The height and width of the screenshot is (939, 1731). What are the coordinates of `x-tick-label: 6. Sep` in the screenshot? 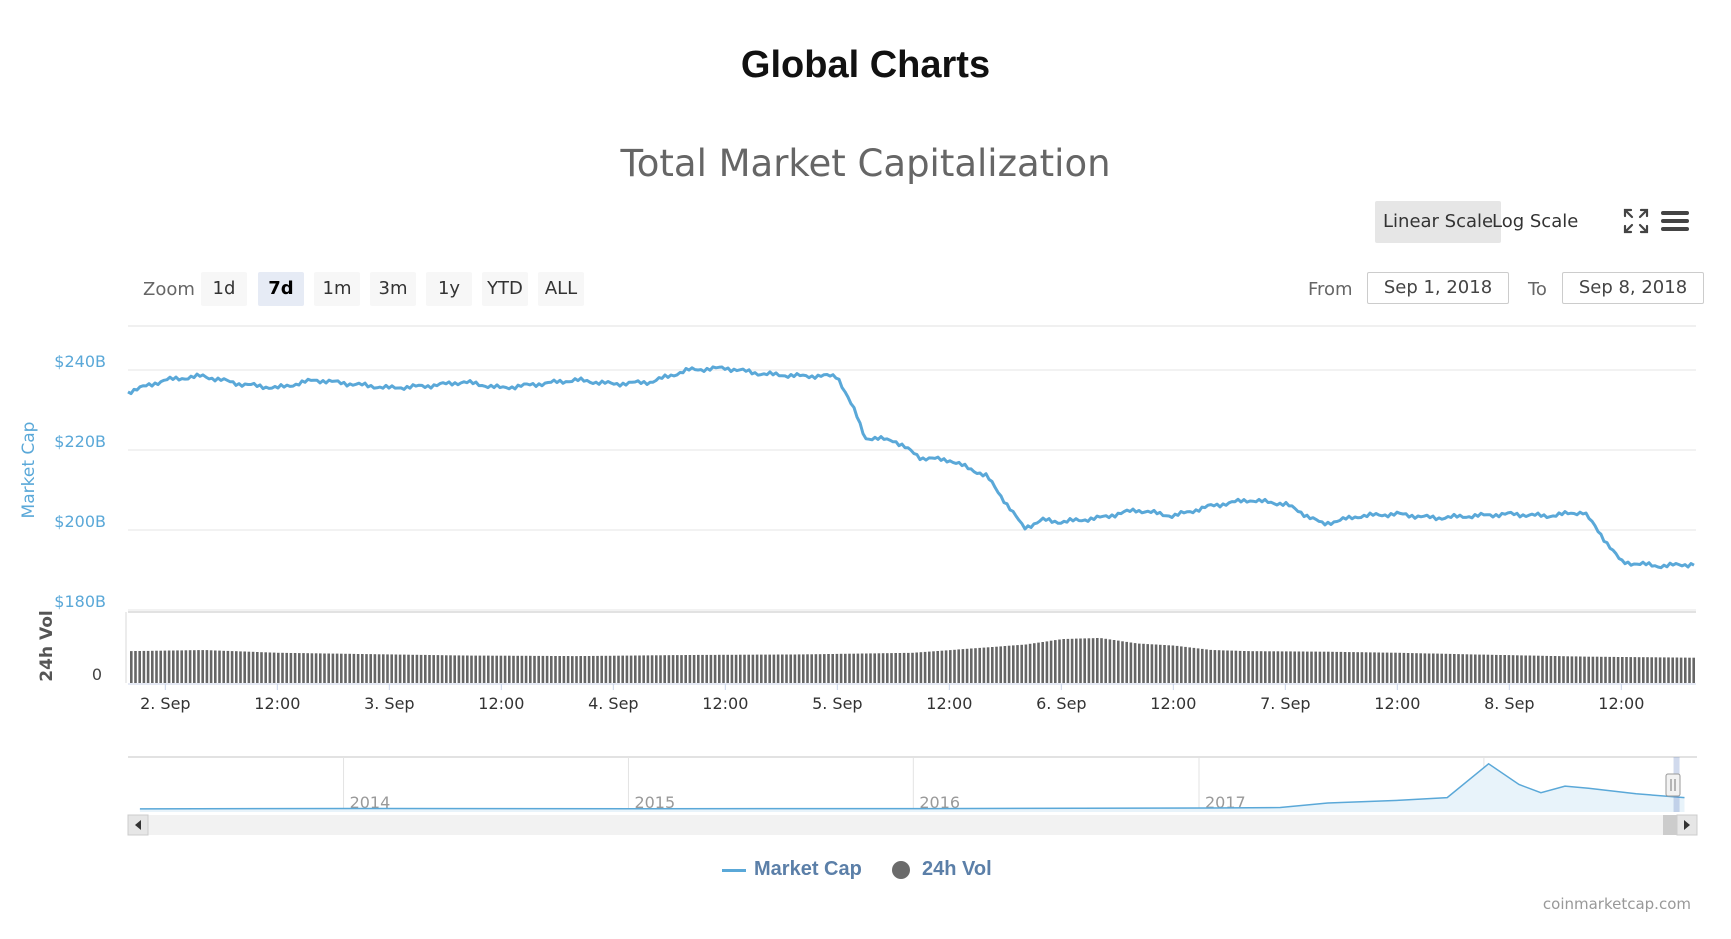 It's located at (1061, 703).